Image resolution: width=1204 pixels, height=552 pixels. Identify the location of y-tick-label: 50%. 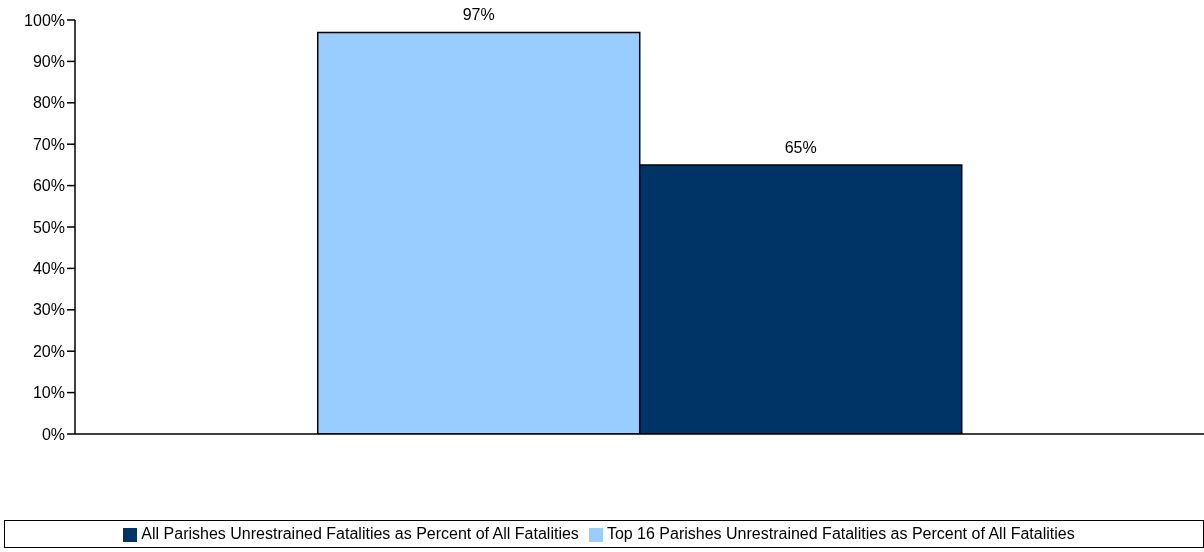
(48, 227).